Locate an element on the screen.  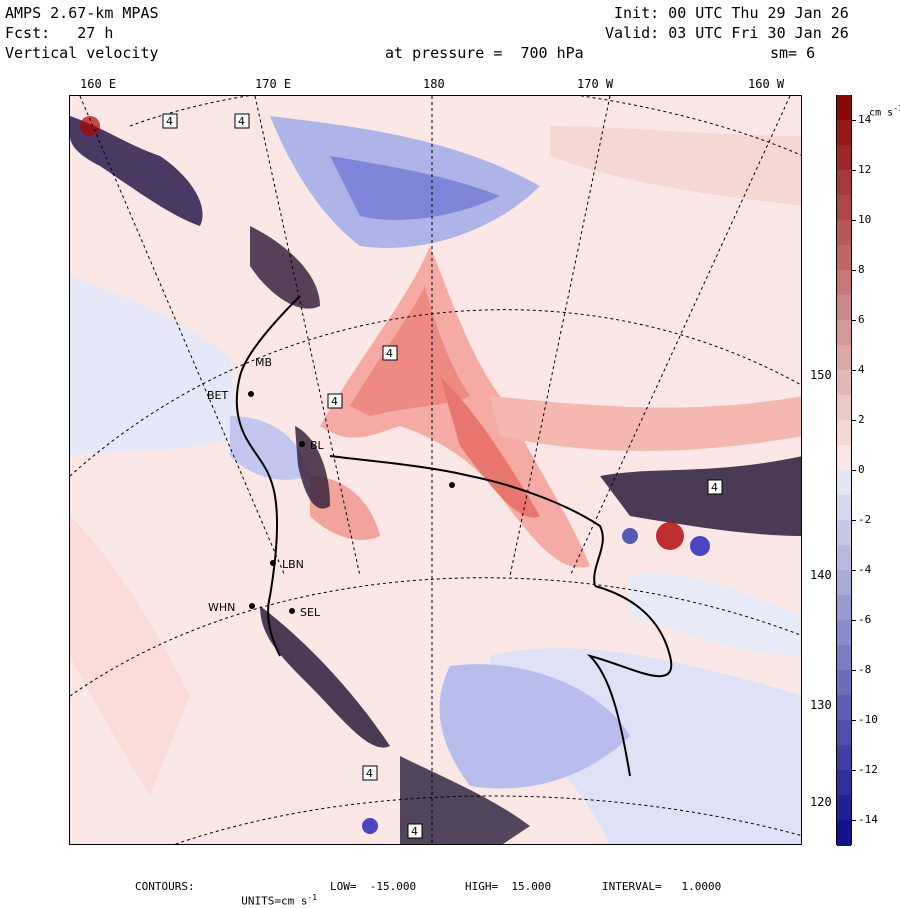
colorbar-tick-label: 8 is located at coordinates (861, 269).